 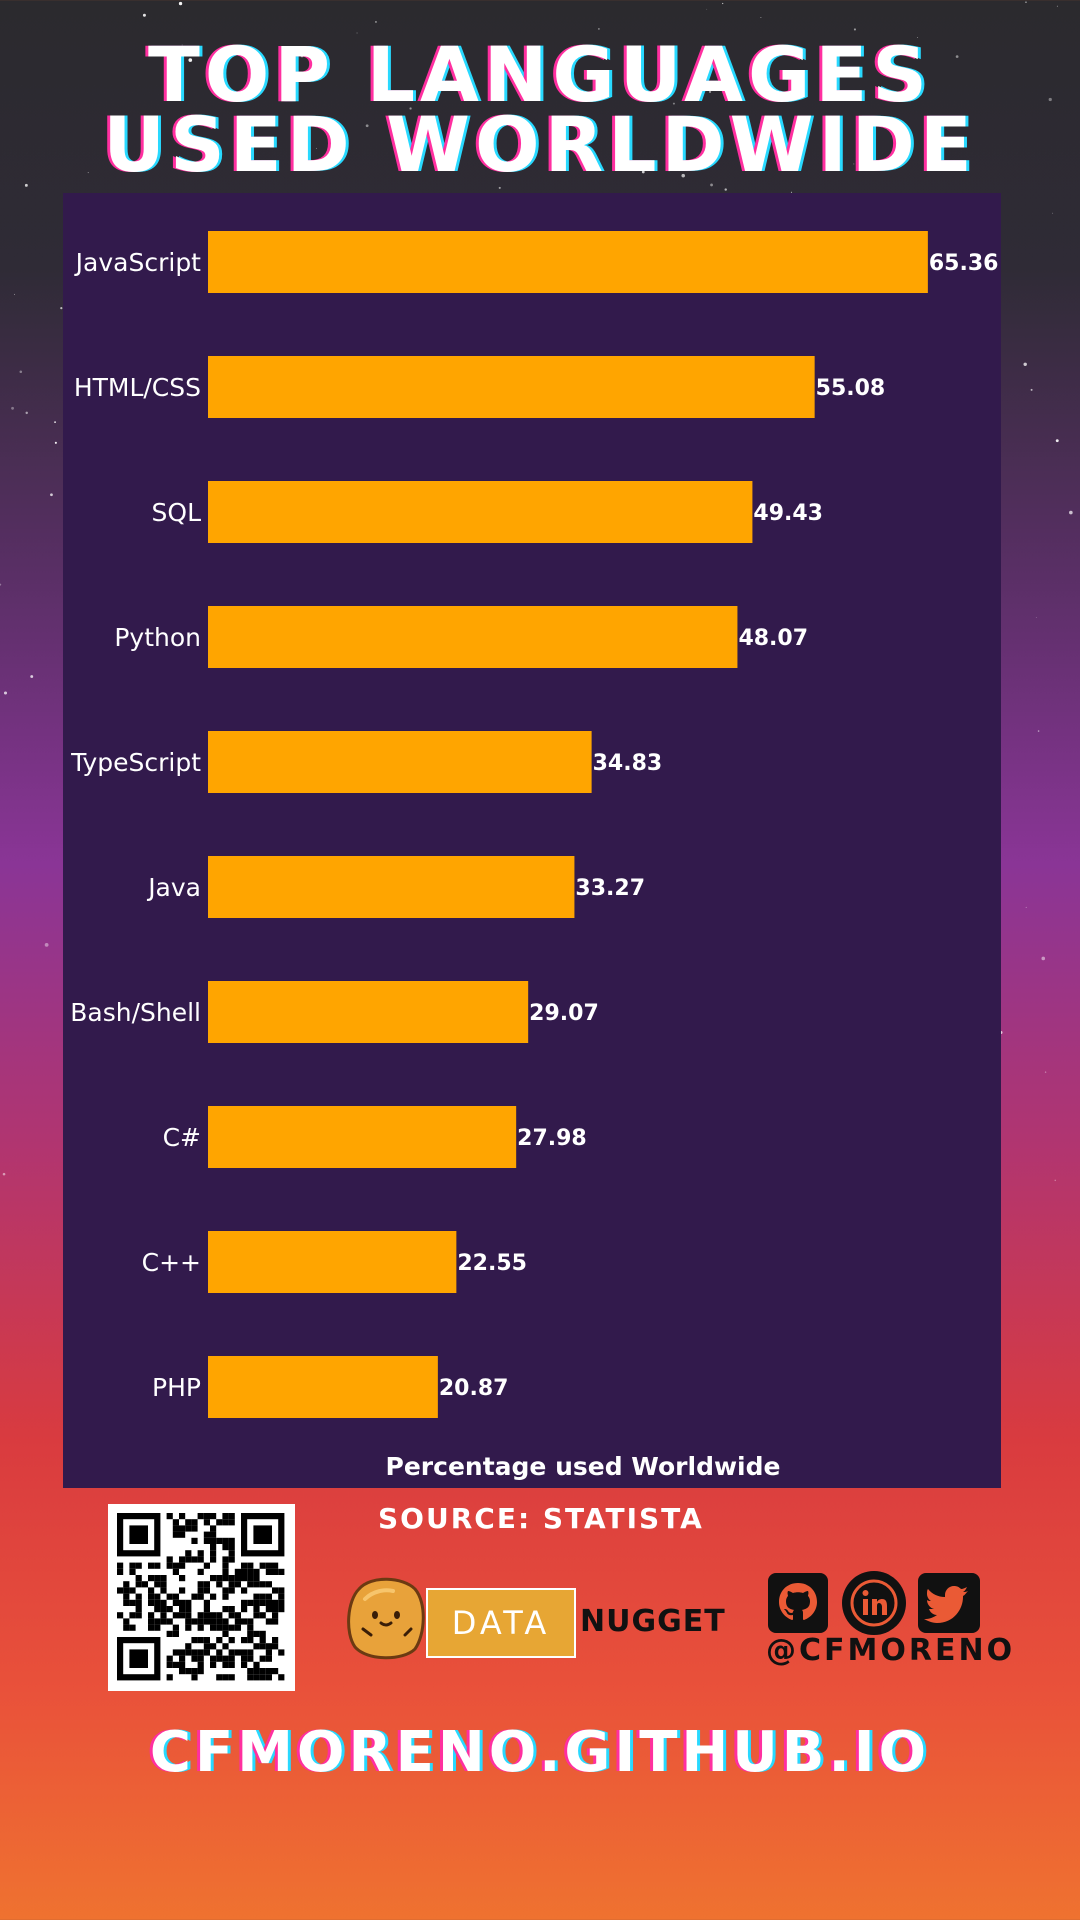 What do you see at coordinates (171, 1262) in the screenshot?
I see `category-label: C++` at bounding box center [171, 1262].